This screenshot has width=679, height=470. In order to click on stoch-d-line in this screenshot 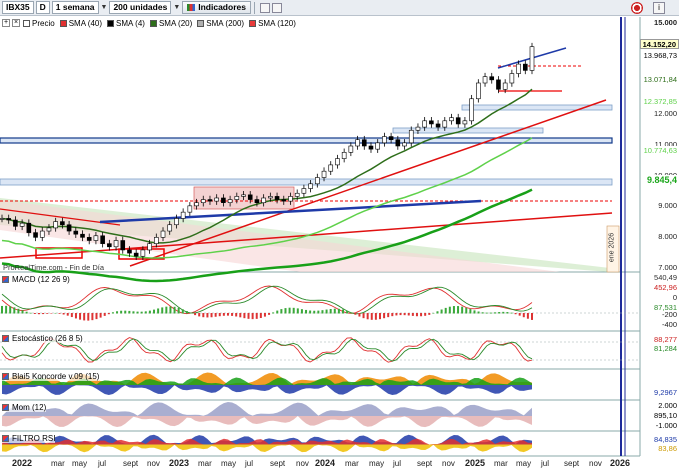, I will do `click(267, 350)`.